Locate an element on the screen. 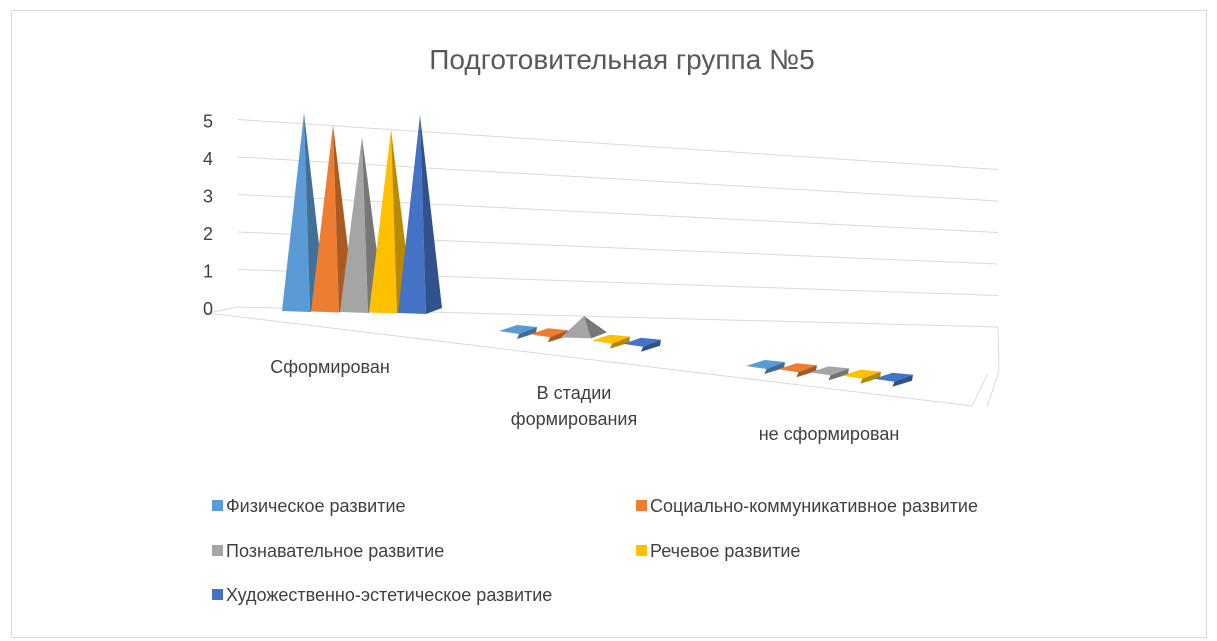  legend-entry: Познавательное развитие is located at coordinates (328, 551).